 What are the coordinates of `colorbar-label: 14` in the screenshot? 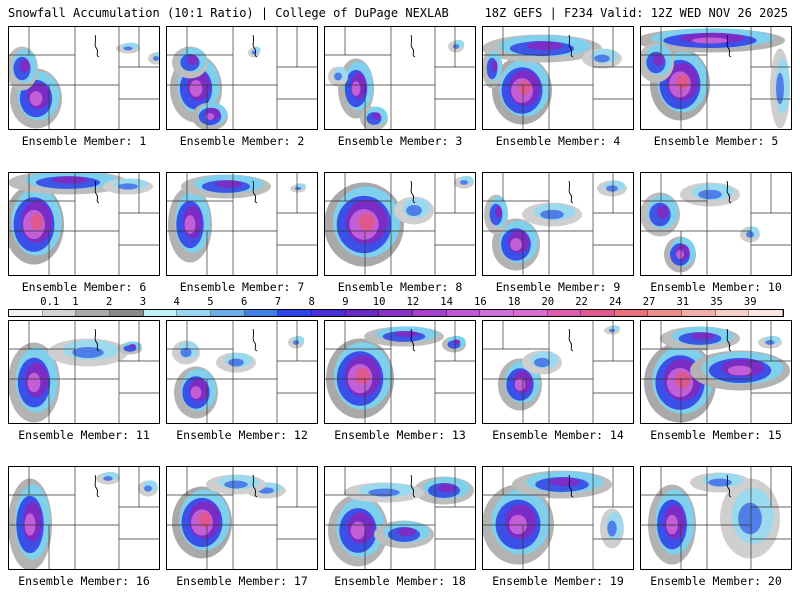 It's located at (446, 302).